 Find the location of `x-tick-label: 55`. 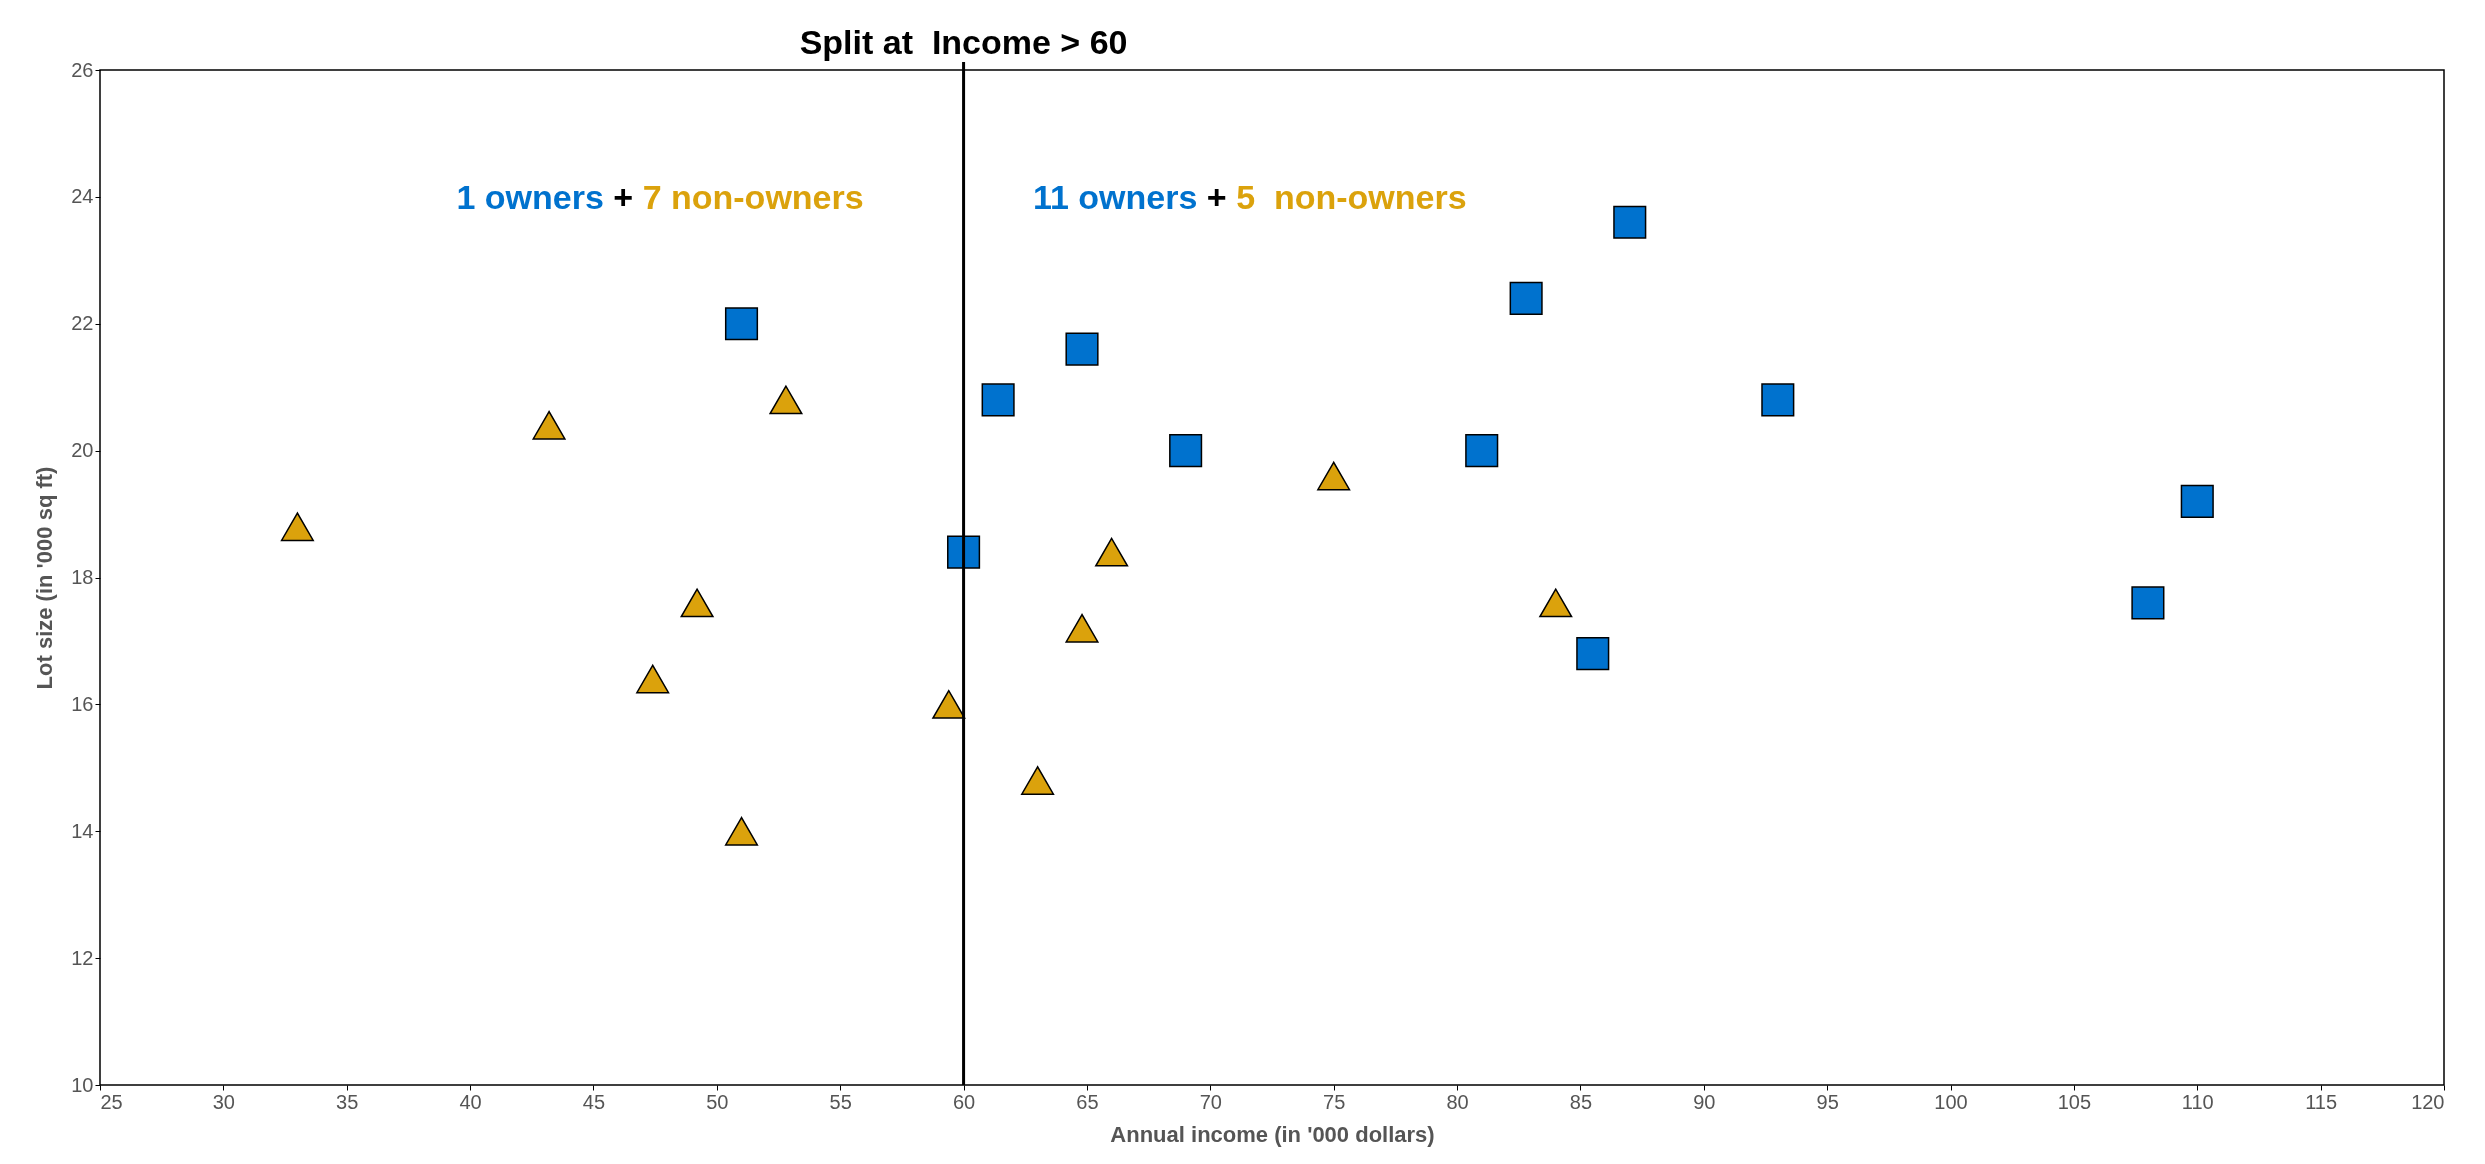

x-tick-label: 55 is located at coordinates (840, 1101).